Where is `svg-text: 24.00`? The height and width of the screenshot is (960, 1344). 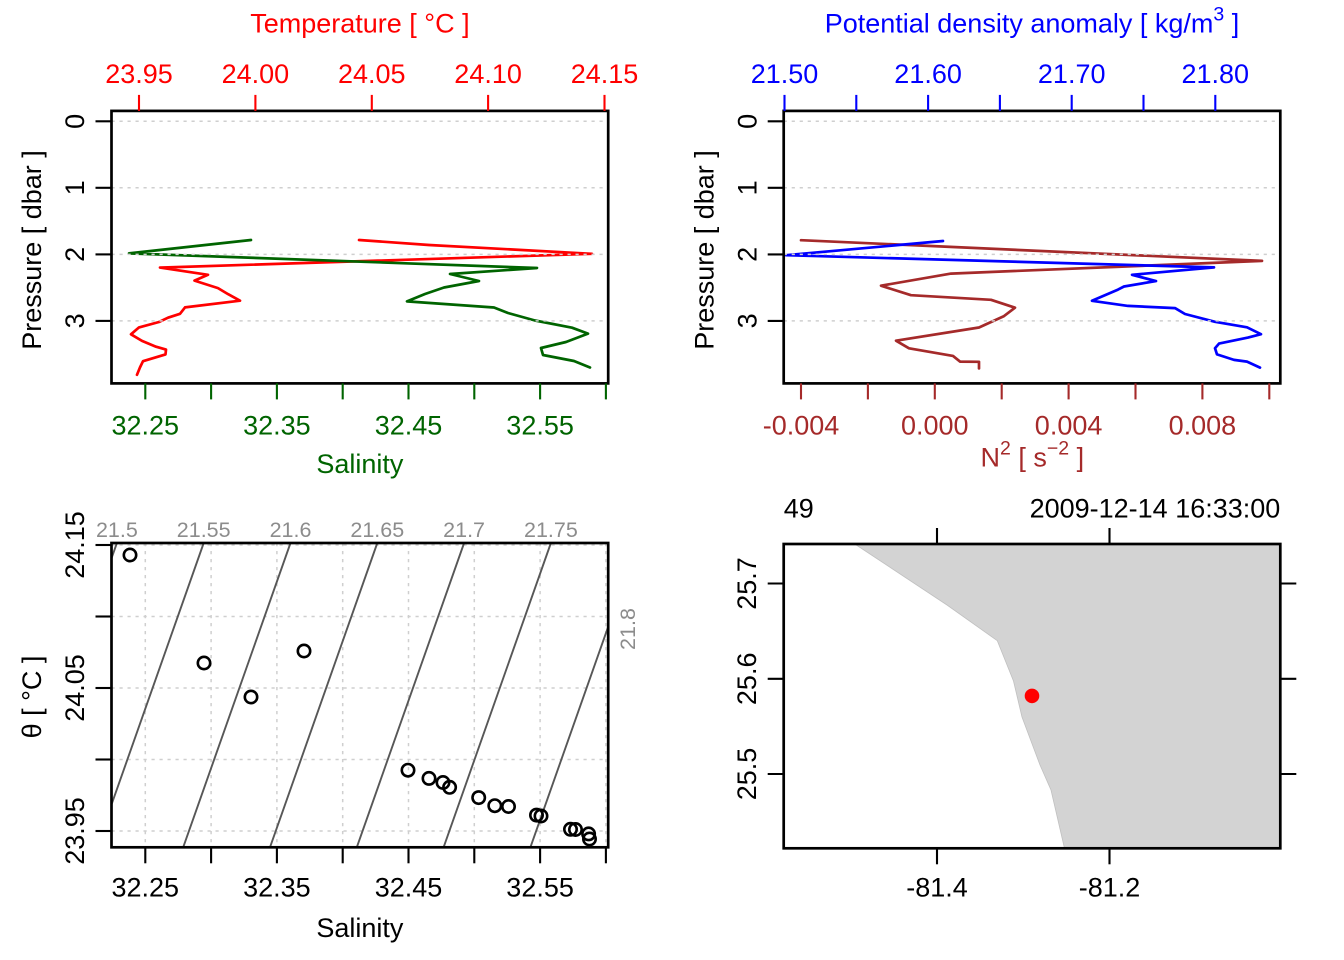 svg-text: 24.00 is located at coordinates (256, 74).